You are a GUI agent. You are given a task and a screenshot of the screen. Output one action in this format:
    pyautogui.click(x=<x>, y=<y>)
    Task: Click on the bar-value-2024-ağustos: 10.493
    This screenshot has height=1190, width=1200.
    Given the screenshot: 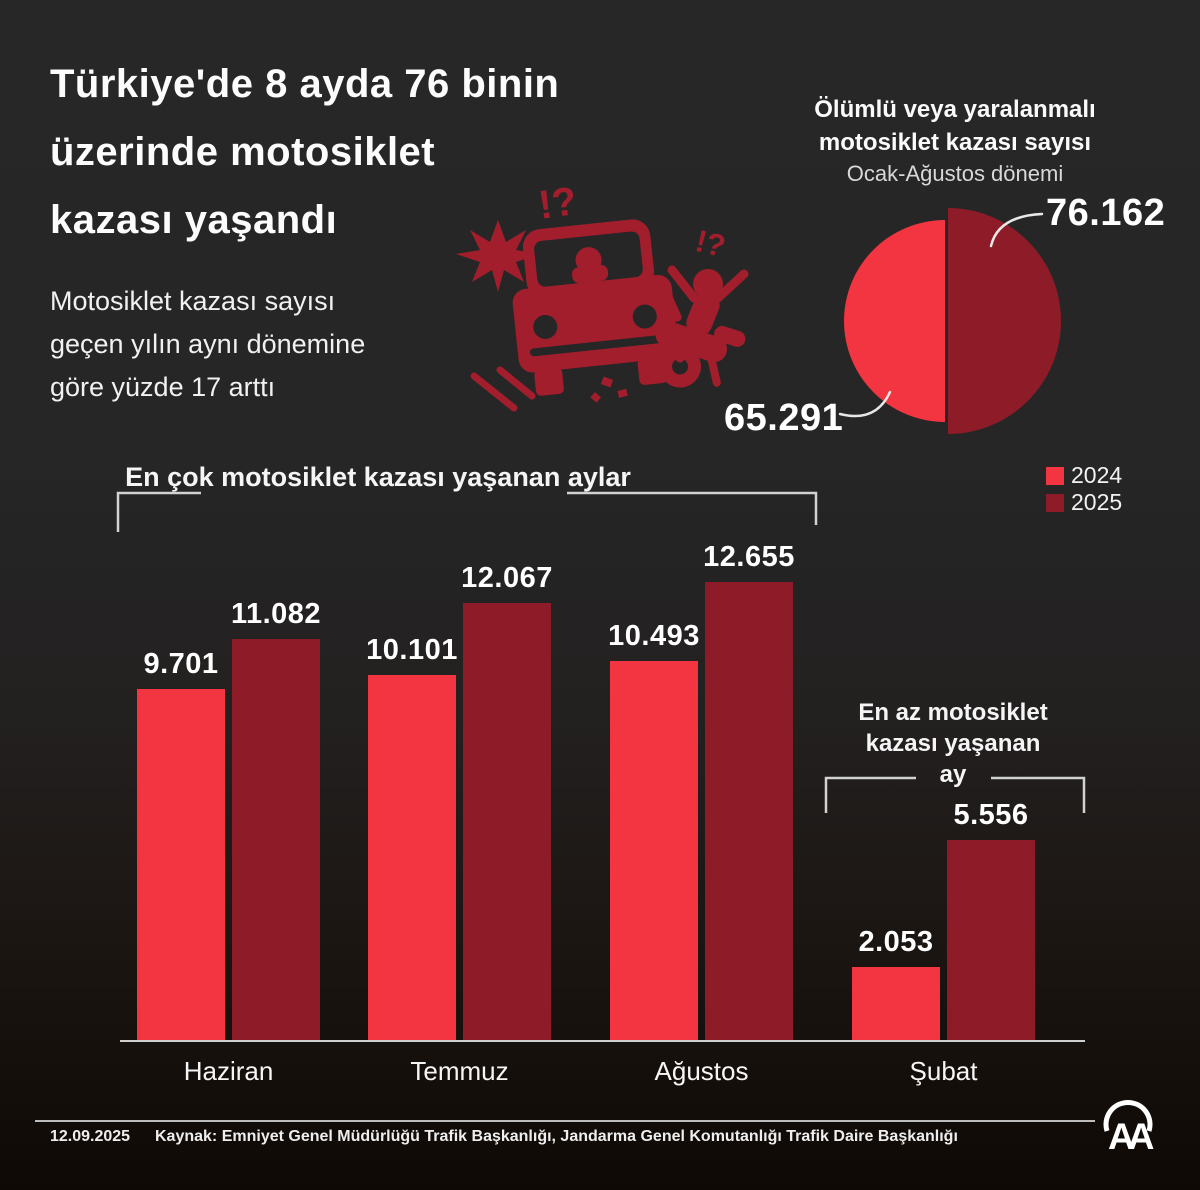 What is the action you would take?
    pyautogui.click(x=654, y=636)
    